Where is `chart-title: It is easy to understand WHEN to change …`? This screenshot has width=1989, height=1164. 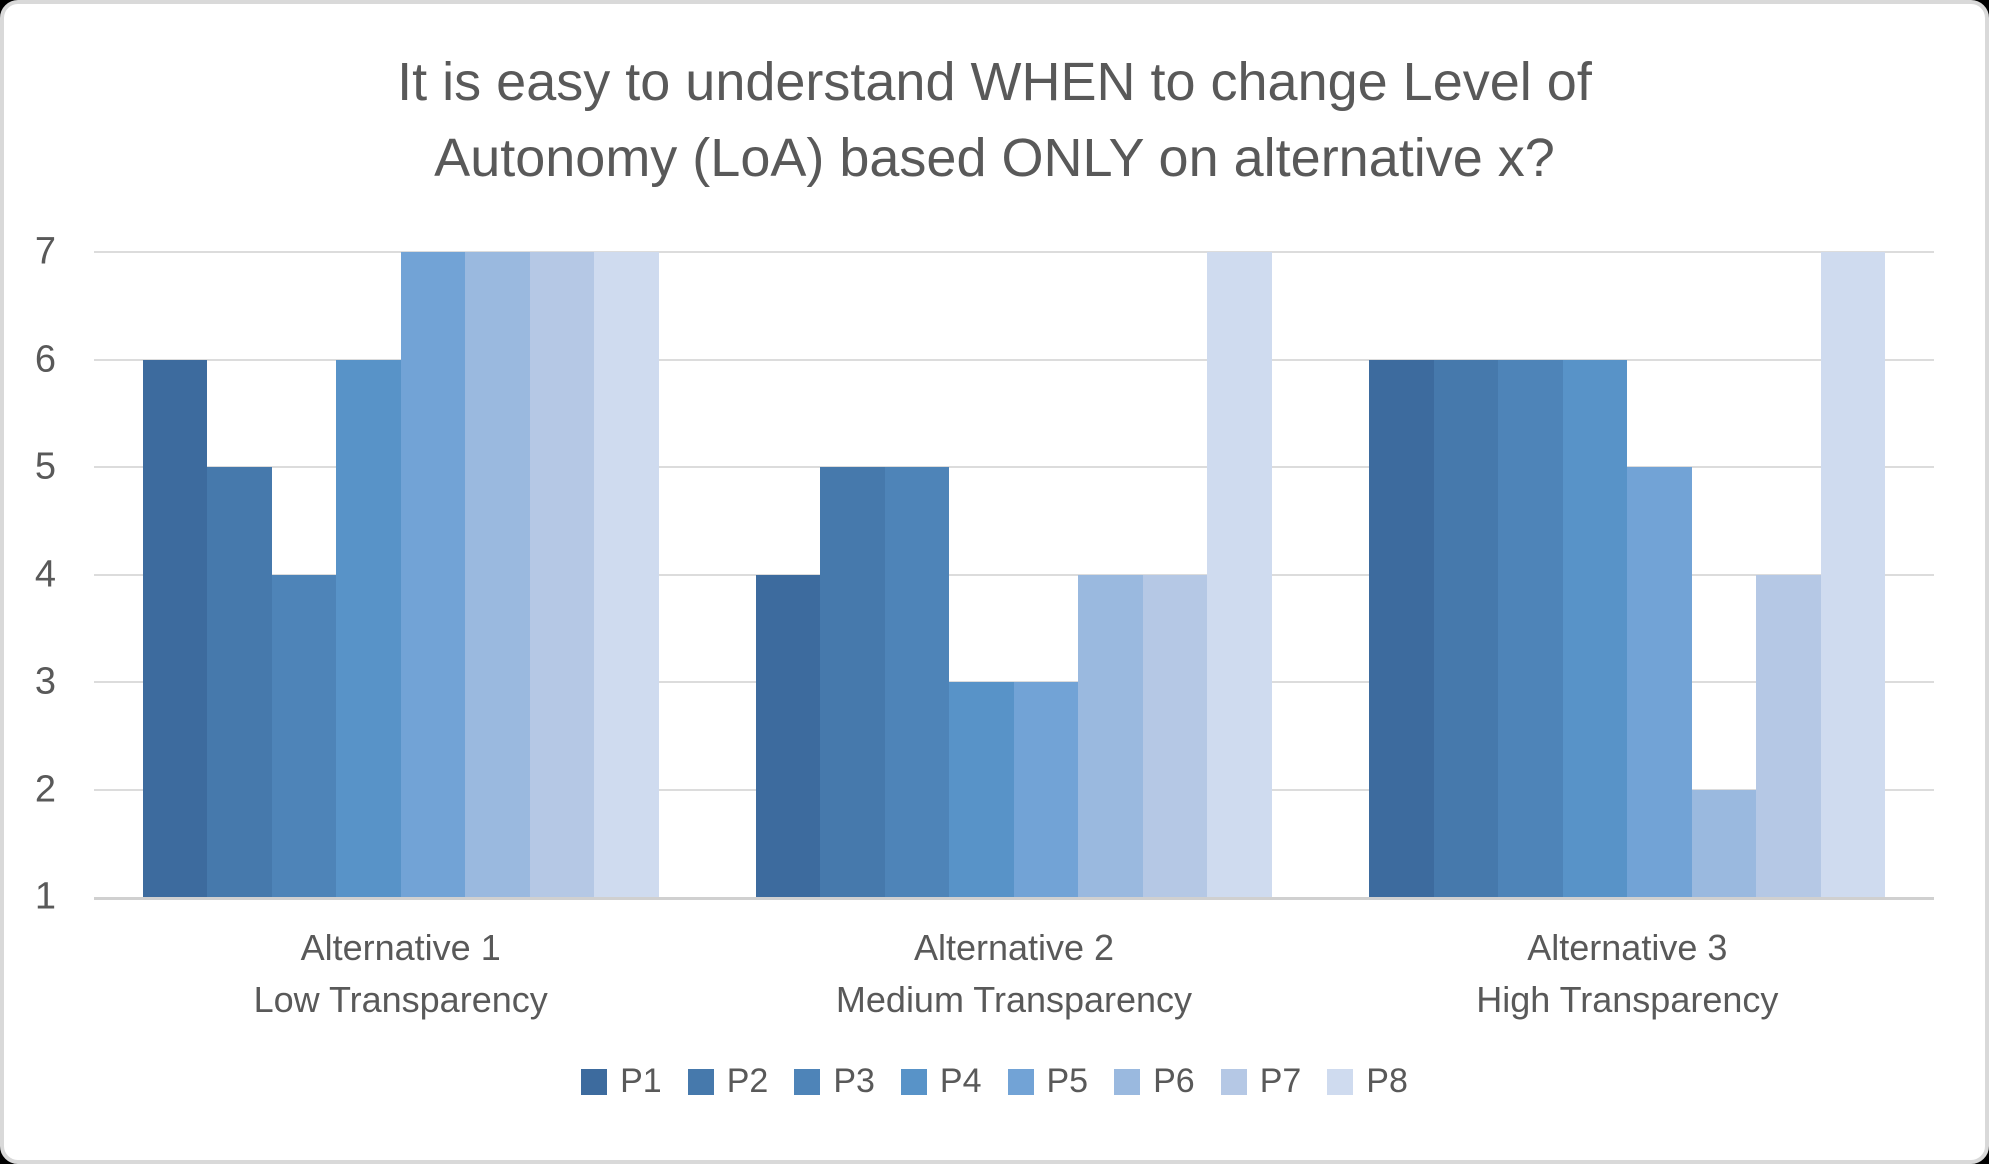 chart-title: It is easy to understand WHEN to change … is located at coordinates (994, 120).